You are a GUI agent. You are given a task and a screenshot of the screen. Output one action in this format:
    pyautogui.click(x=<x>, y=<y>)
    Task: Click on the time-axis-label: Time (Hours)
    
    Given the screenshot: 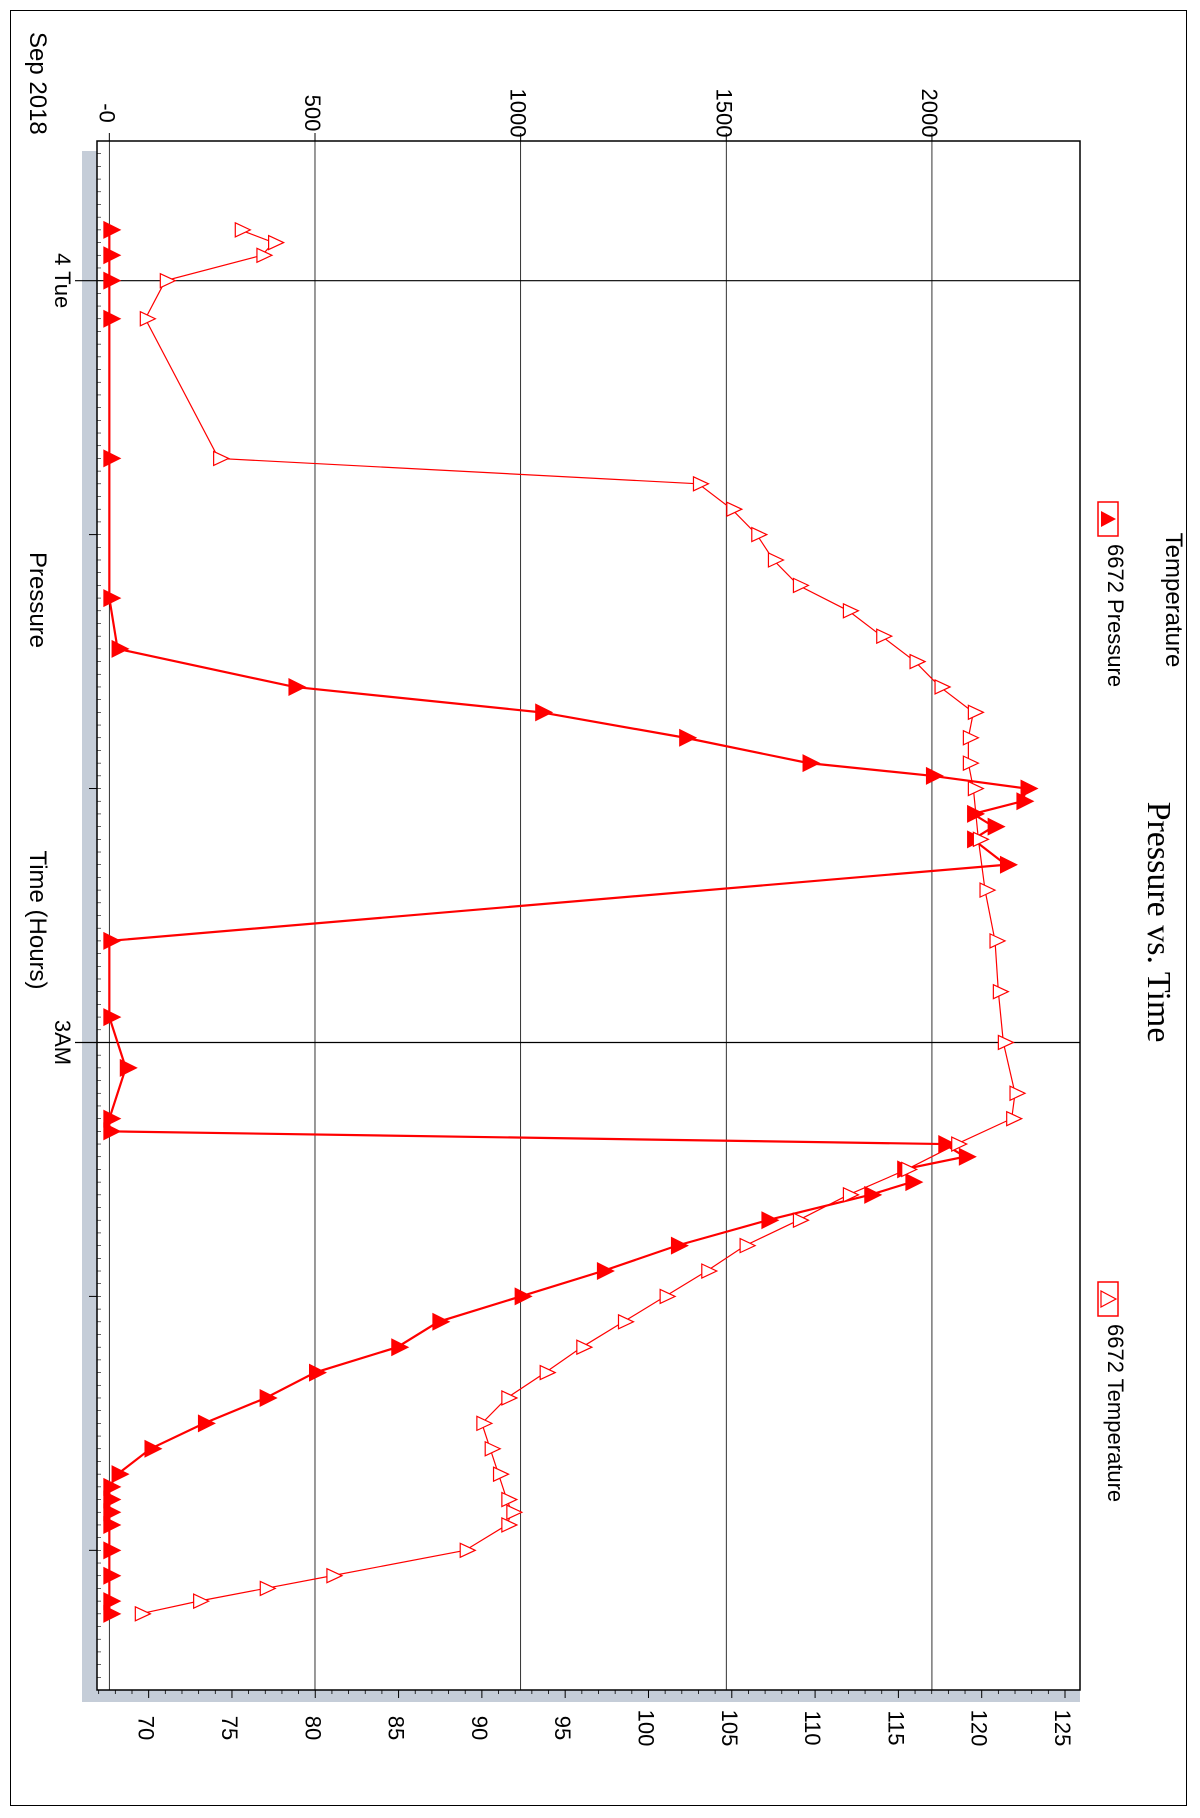 What is the action you would take?
    pyautogui.click(x=37, y=919)
    